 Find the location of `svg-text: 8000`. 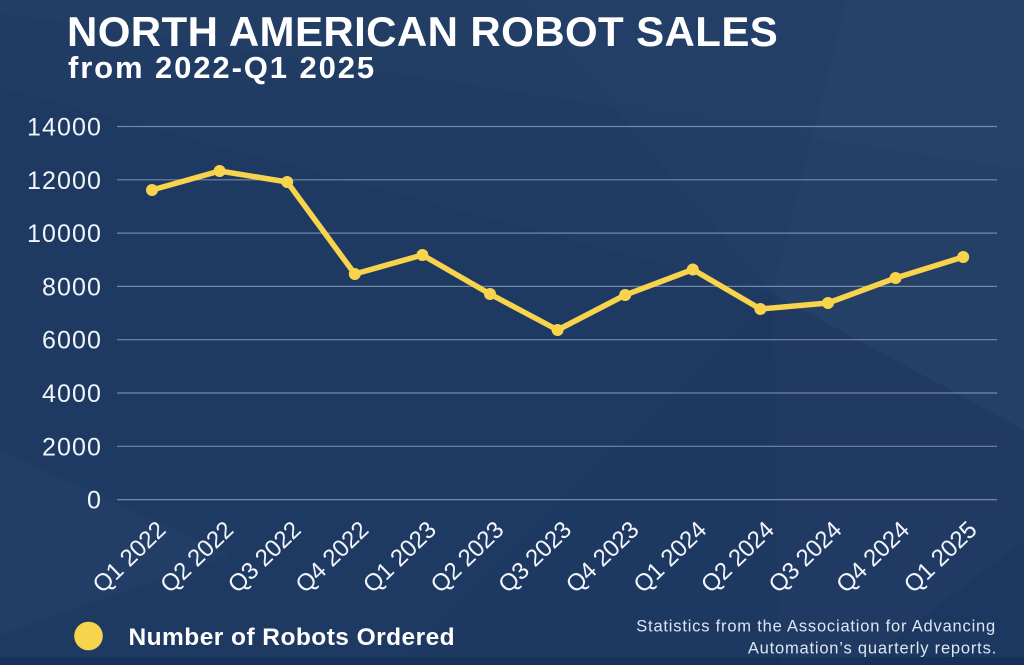

svg-text: 8000 is located at coordinates (72, 287).